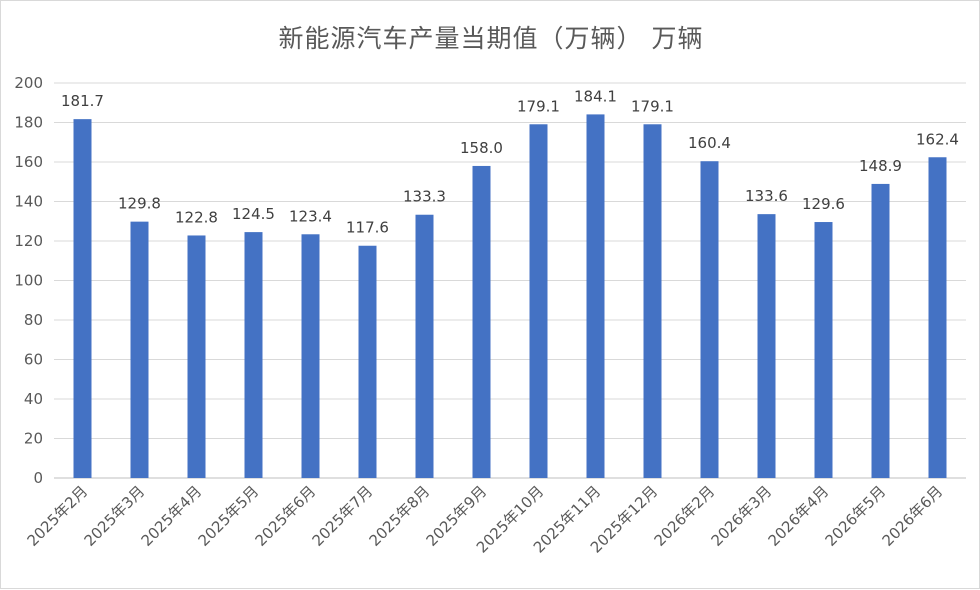 This screenshot has height=590, width=980. I want to click on x-tick-label: 2025年7月, so click(343, 516).